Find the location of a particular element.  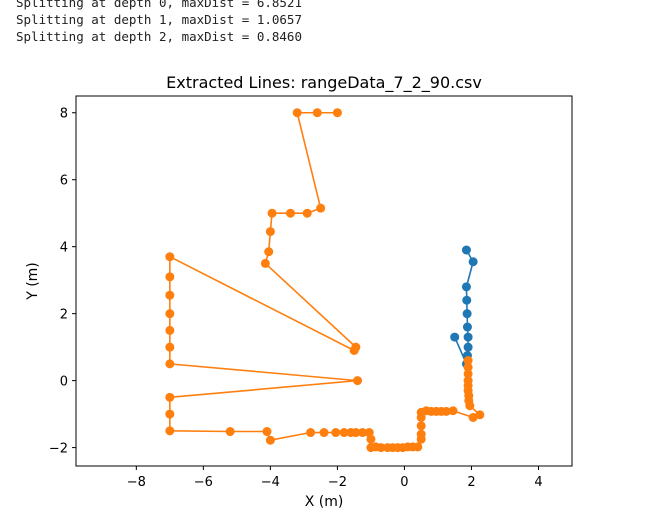

y-tick-label: 4 is located at coordinates (64, 248).